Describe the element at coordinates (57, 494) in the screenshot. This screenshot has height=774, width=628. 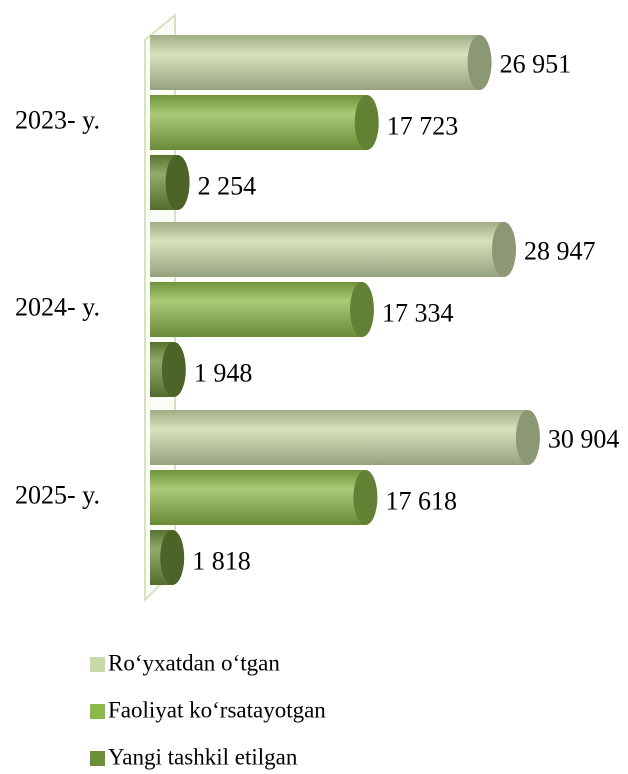
I see `y-tick-label: 2025- y.` at that location.